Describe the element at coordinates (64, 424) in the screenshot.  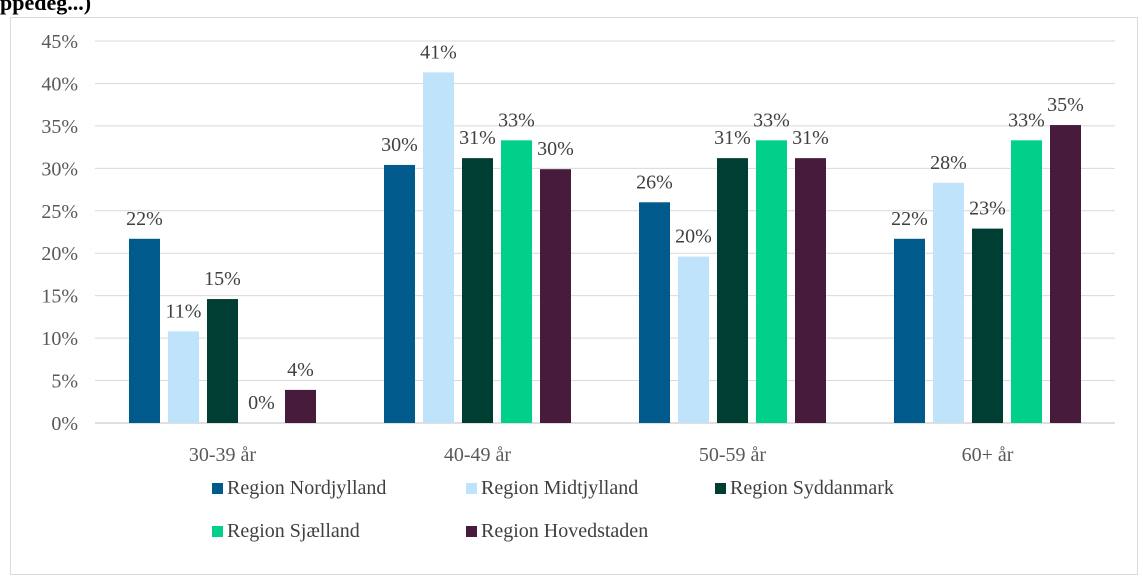
I see `y-tick-label: 0%` at that location.